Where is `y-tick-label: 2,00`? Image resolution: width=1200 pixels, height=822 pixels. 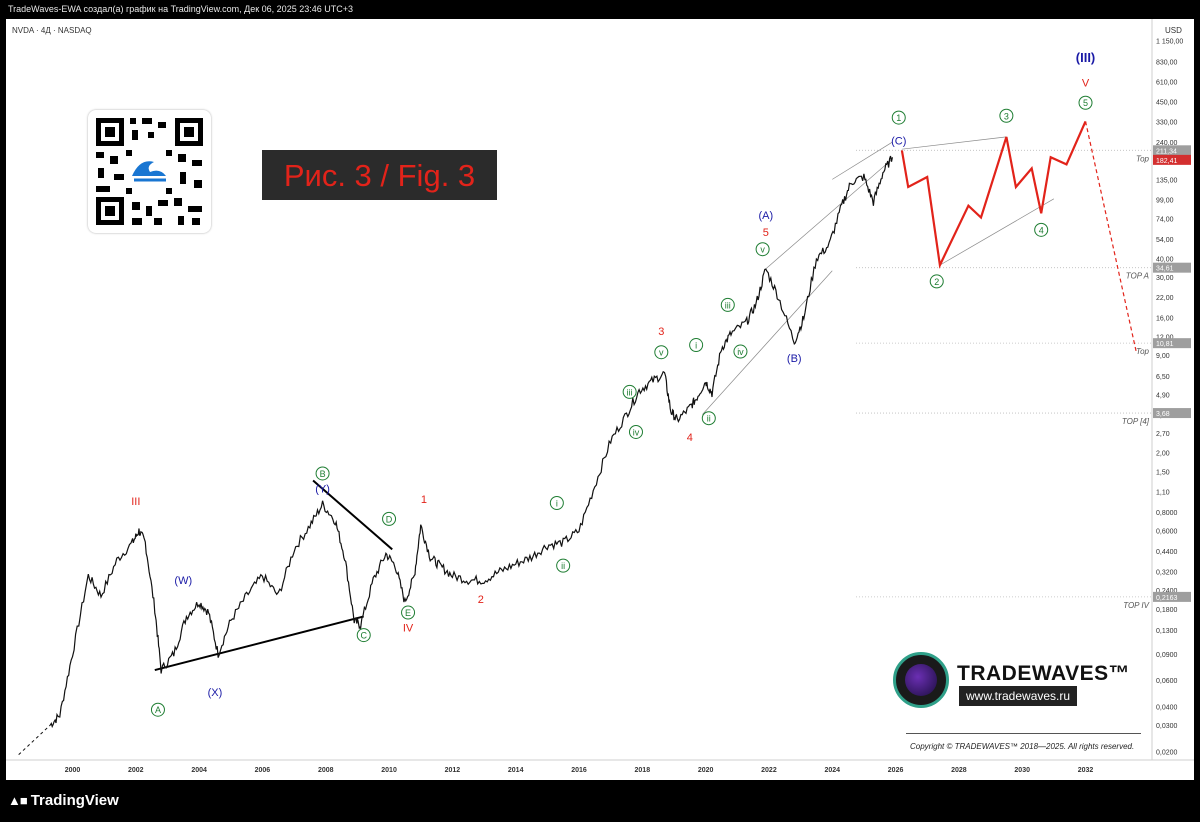 y-tick-label: 2,00 is located at coordinates (1163, 454).